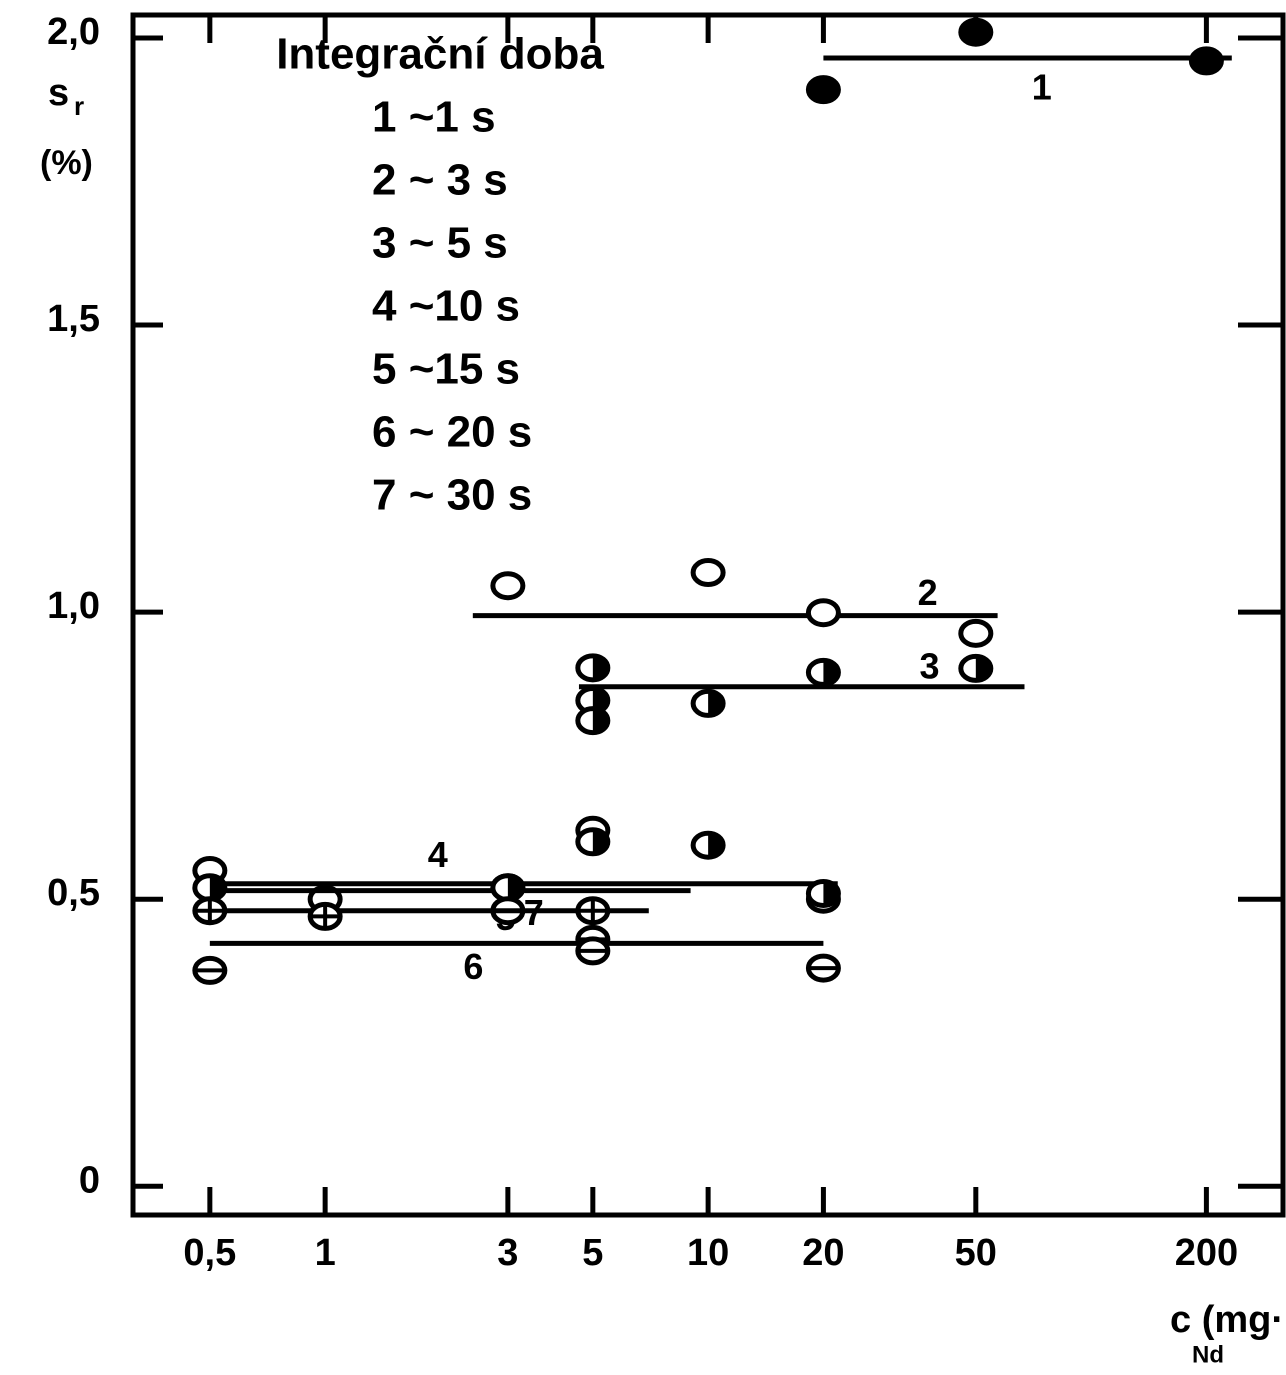  Describe the element at coordinates (440, 180) in the screenshot. I see `legend-item: 2 ~ 3 s` at that location.